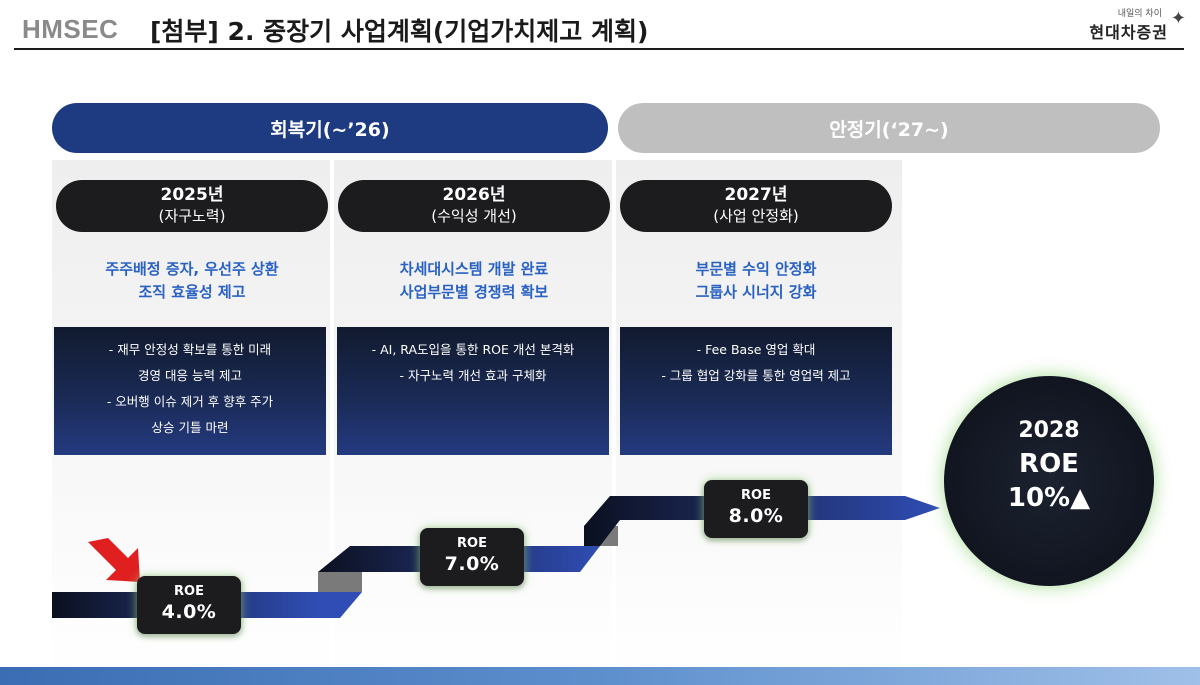 The width and height of the screenshot is (1200, 685). I want to click on footer-bar, so click(600, 676).